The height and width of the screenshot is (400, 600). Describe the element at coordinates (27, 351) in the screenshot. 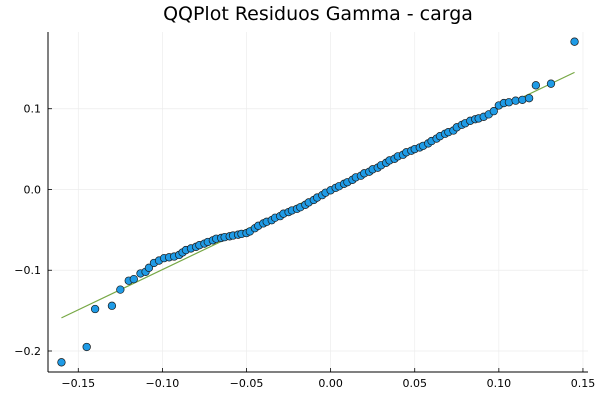

I see `y-tick-label: −0.2` at that location.